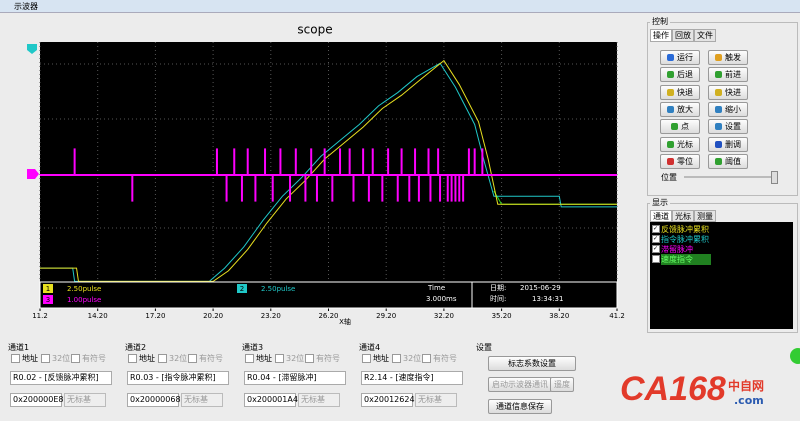 The height and width of the screenshot is (421, 800). I want to click on button: 点, so click(680, 127).